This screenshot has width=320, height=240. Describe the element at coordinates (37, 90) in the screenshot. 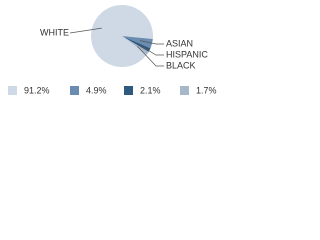

I see `legend-label: 91.2%` at that location.